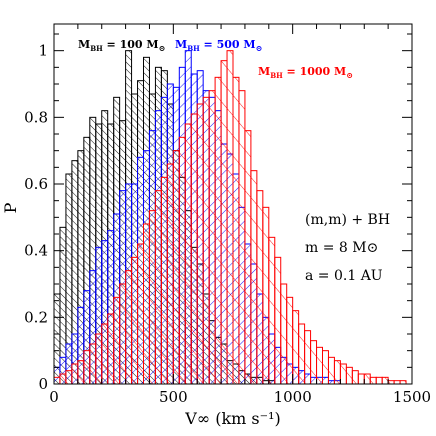 Image resolution: width=436 pixels, height=436 pixels. I want to click on x-axis-label: V∞ (km s⁻¹), so click(232, 418).